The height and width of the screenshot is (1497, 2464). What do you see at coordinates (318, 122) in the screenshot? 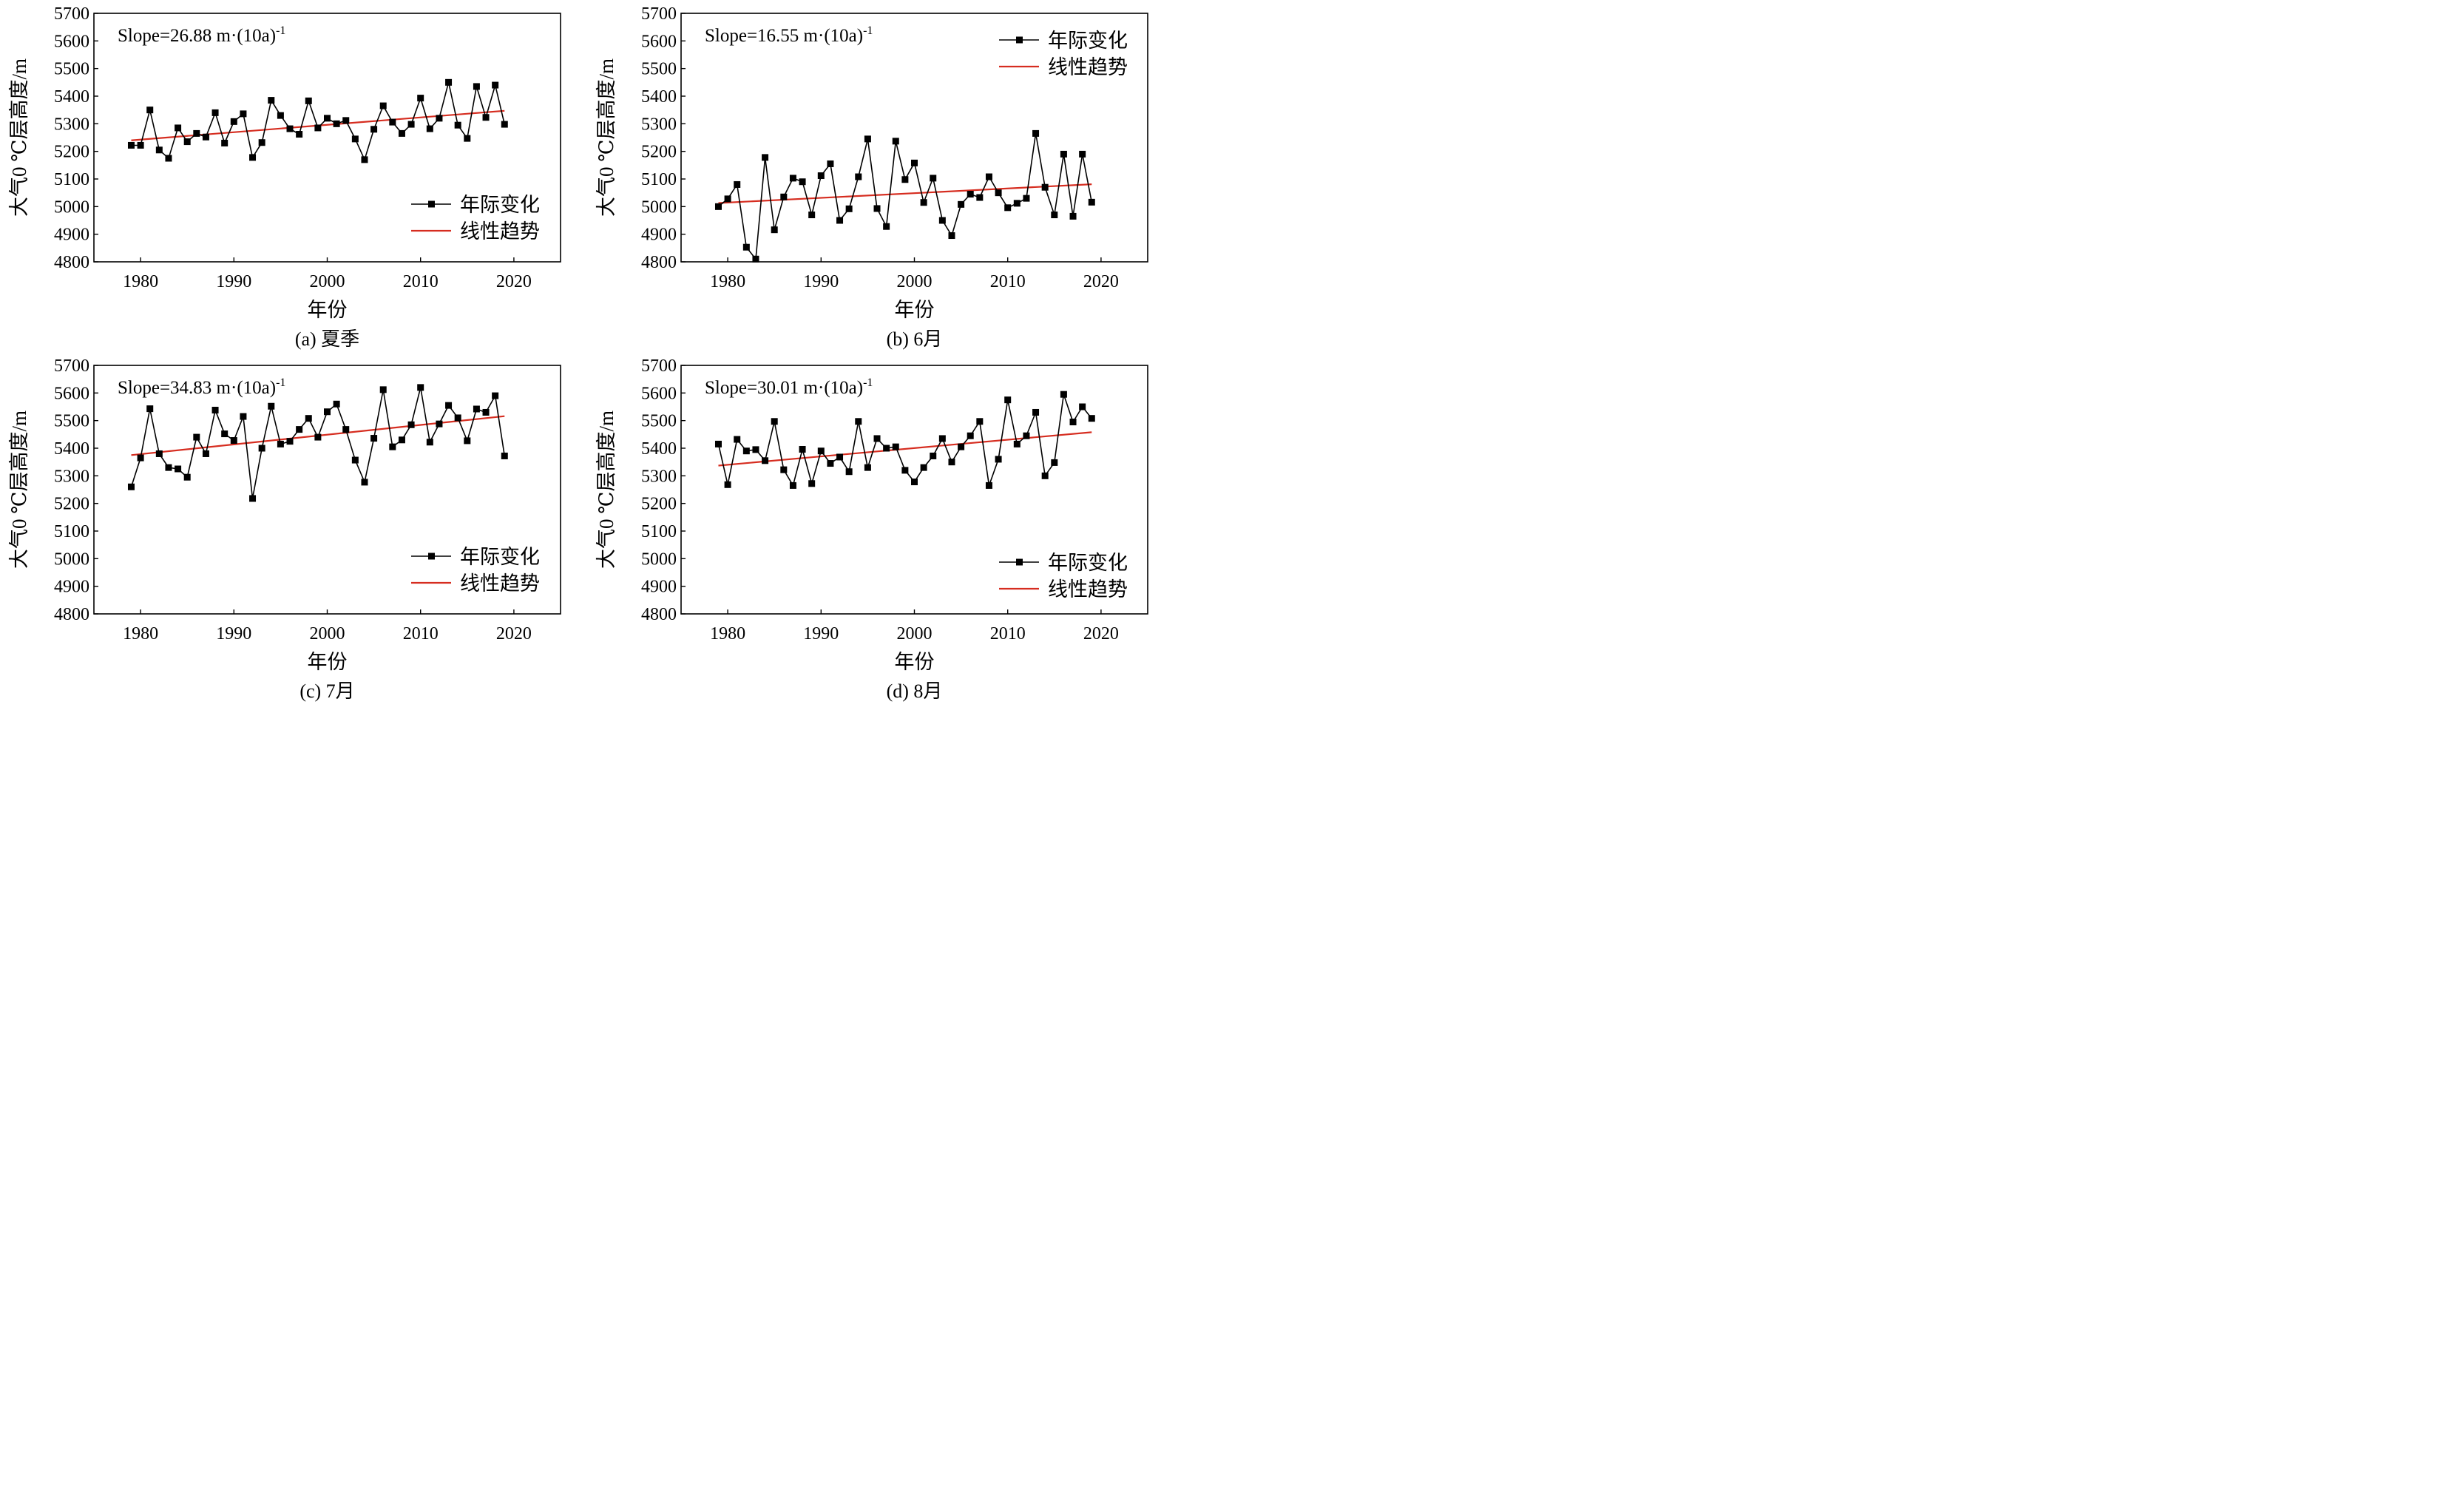
I see `series-line` at bounding box center [318, 122].